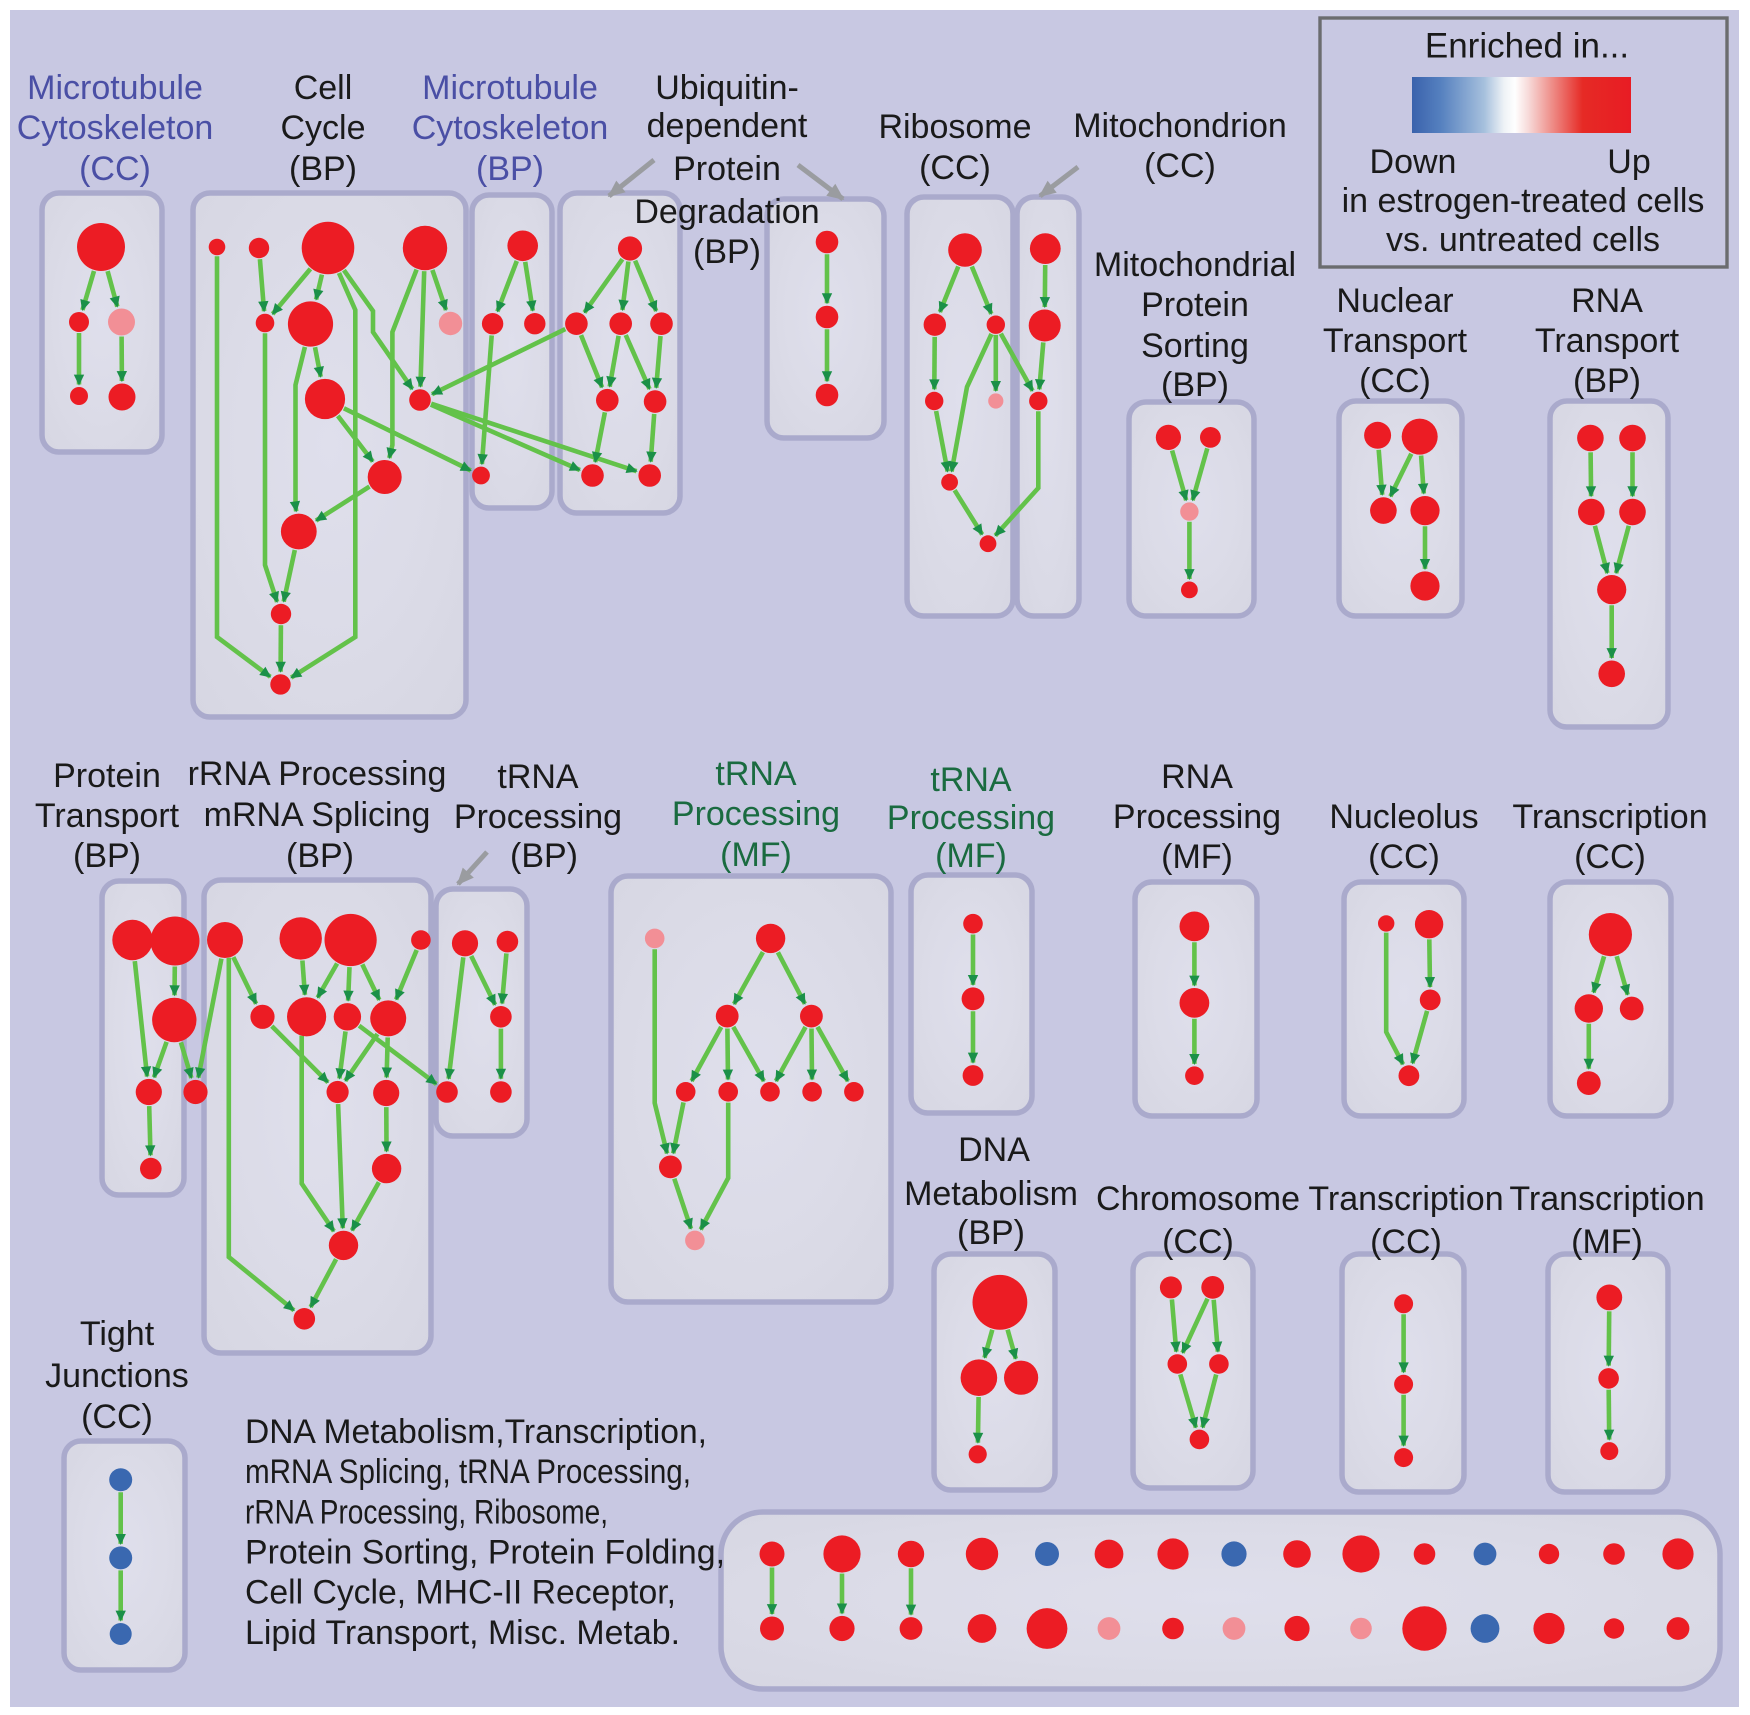 This screenshot has height=1715, width=1750. I want to click on svg-text: DNA Metabolism,Transcription,, so click(476, 1432).